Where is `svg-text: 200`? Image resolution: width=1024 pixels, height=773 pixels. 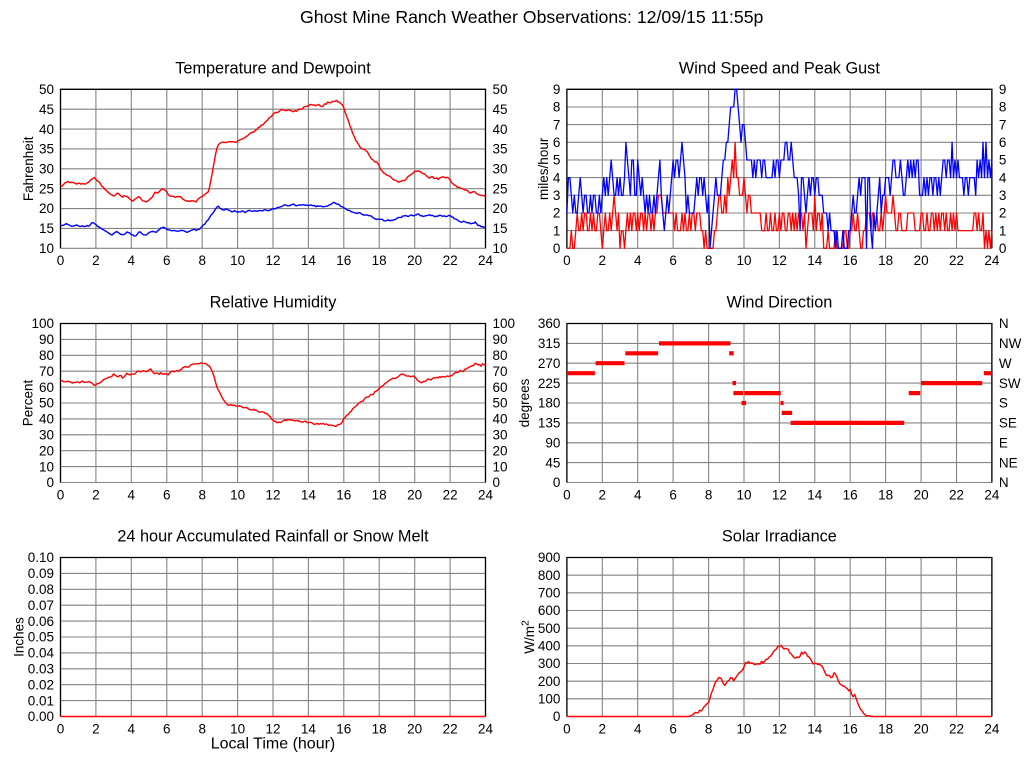 svg-text: 200 is located at coordinates (549, 681).